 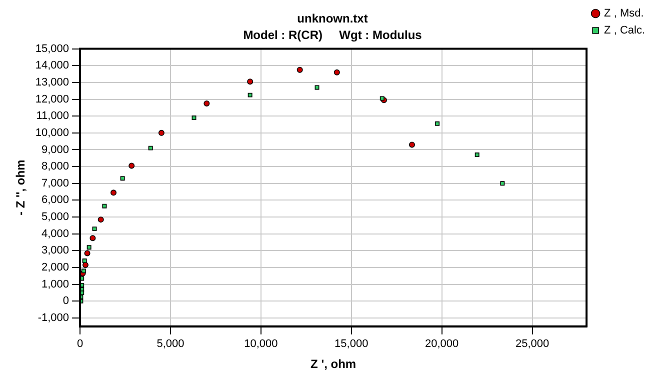 I want to click on x-tick-label: 0, so click(x=80, y=344).